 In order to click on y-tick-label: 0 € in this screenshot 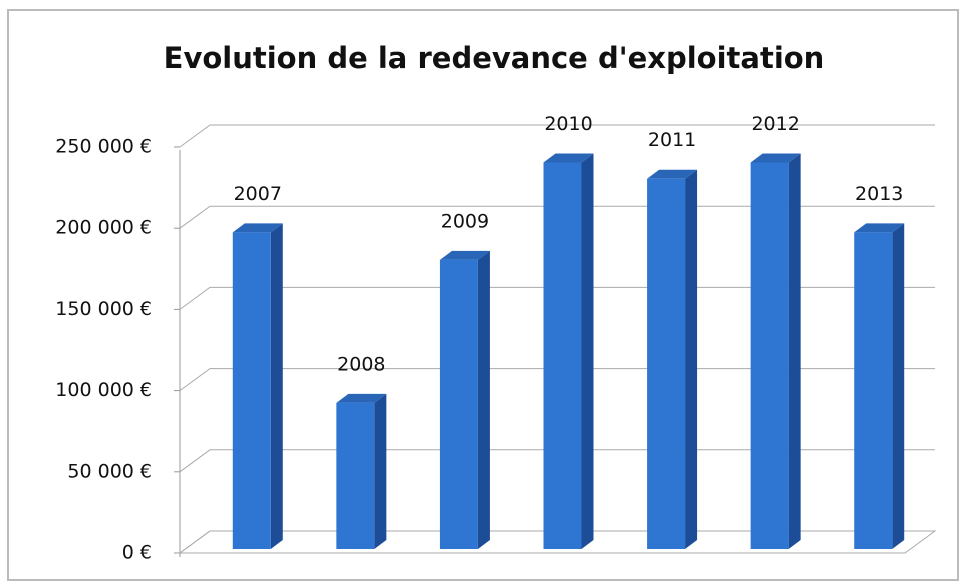, I will do `click(137, 553)`.